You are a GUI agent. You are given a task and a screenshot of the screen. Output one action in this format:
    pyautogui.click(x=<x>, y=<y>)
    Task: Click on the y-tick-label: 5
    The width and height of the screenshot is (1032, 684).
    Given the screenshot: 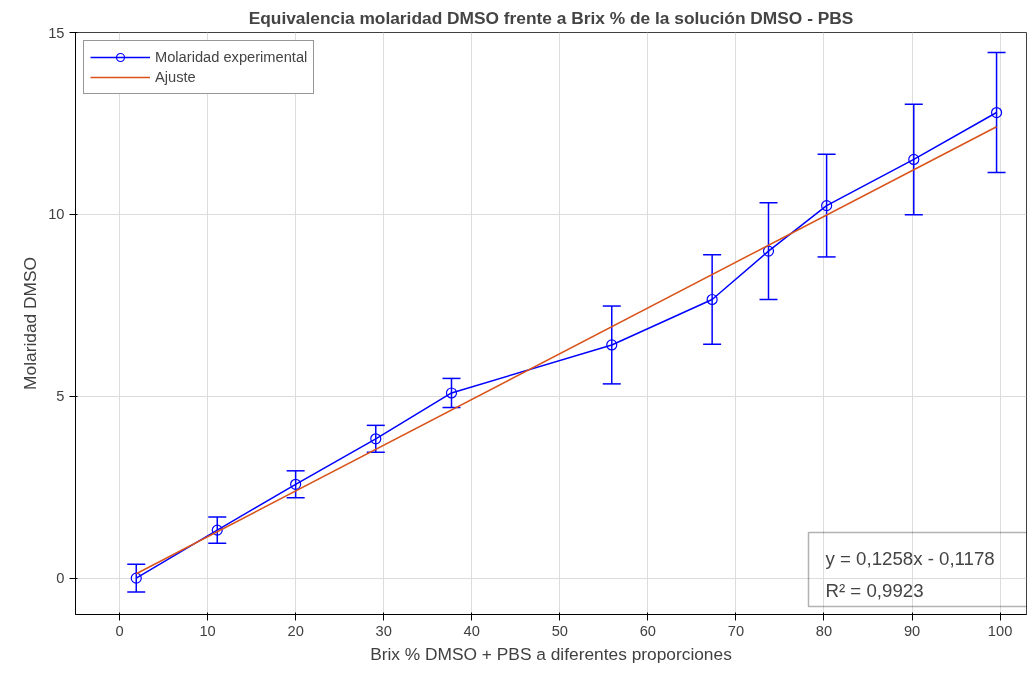 What is the action you would take?
    pyautogui.click(x=60, y=396)
    